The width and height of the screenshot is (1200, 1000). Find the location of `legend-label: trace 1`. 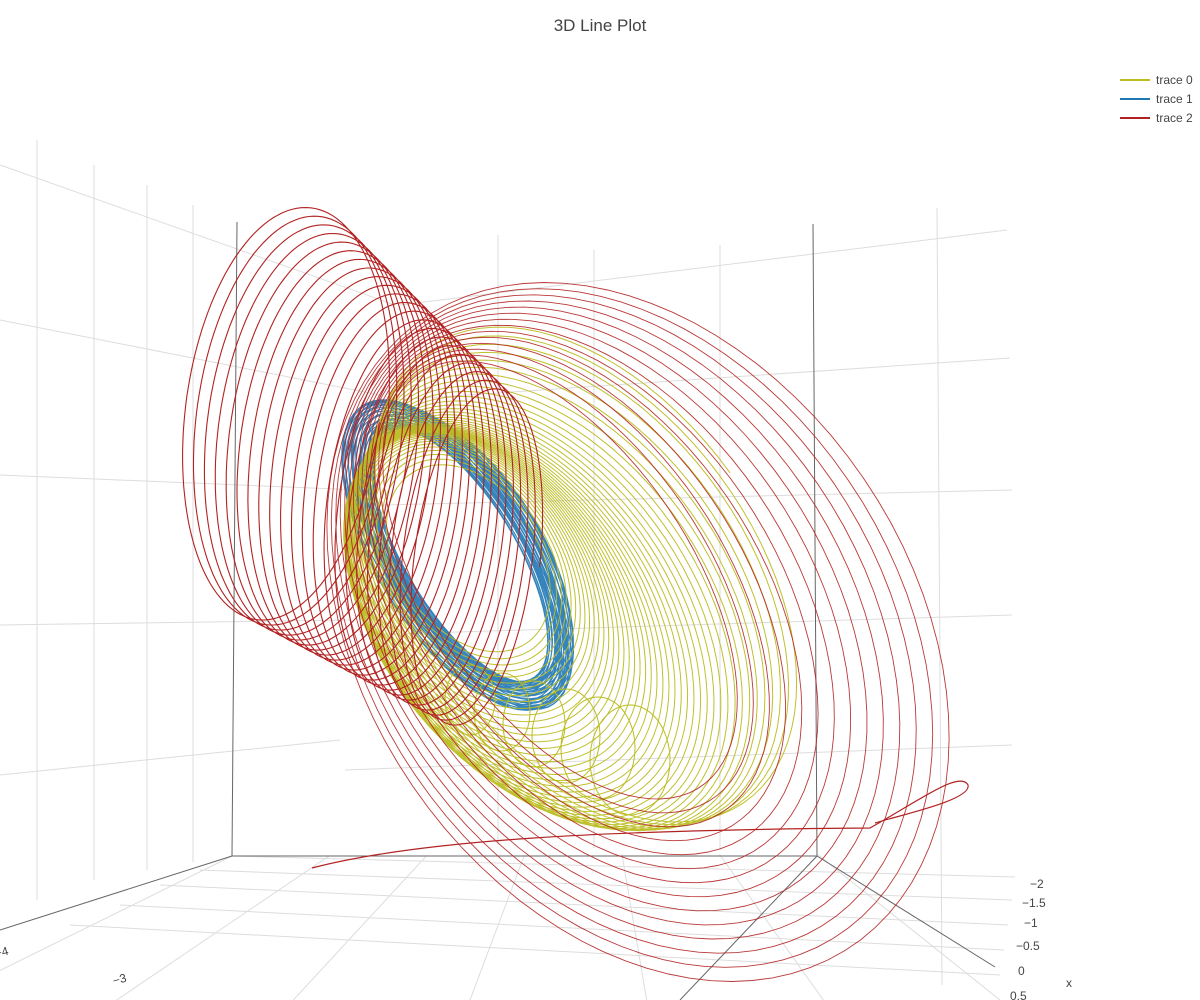

legend-label: trace 1 is located at coordinates (1174, 98).